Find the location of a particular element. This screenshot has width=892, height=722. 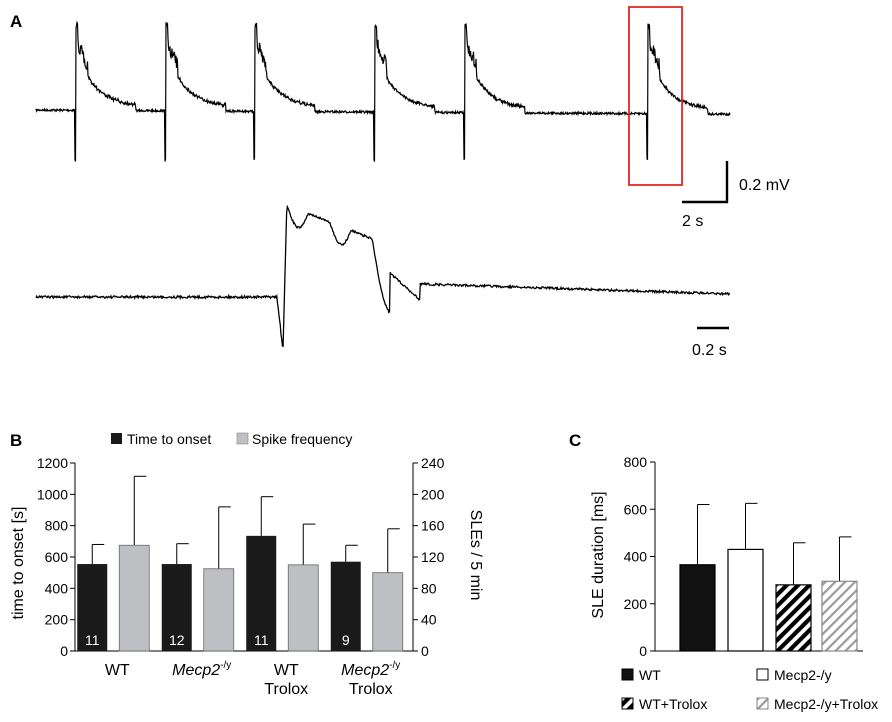

b-right-tick-label: 80 is located at coordinates (429, 588).